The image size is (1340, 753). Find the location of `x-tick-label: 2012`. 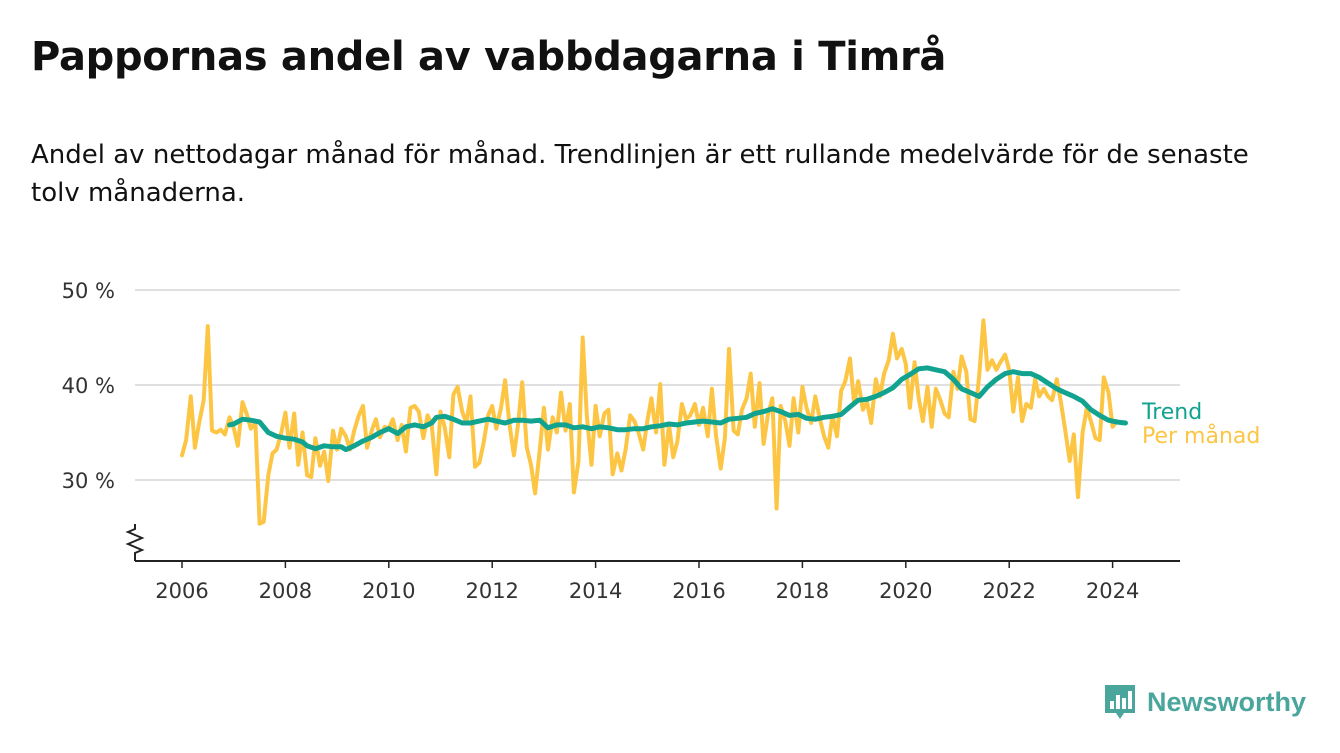

x-tick-label: 2012 is located at coordinates (491, 591).